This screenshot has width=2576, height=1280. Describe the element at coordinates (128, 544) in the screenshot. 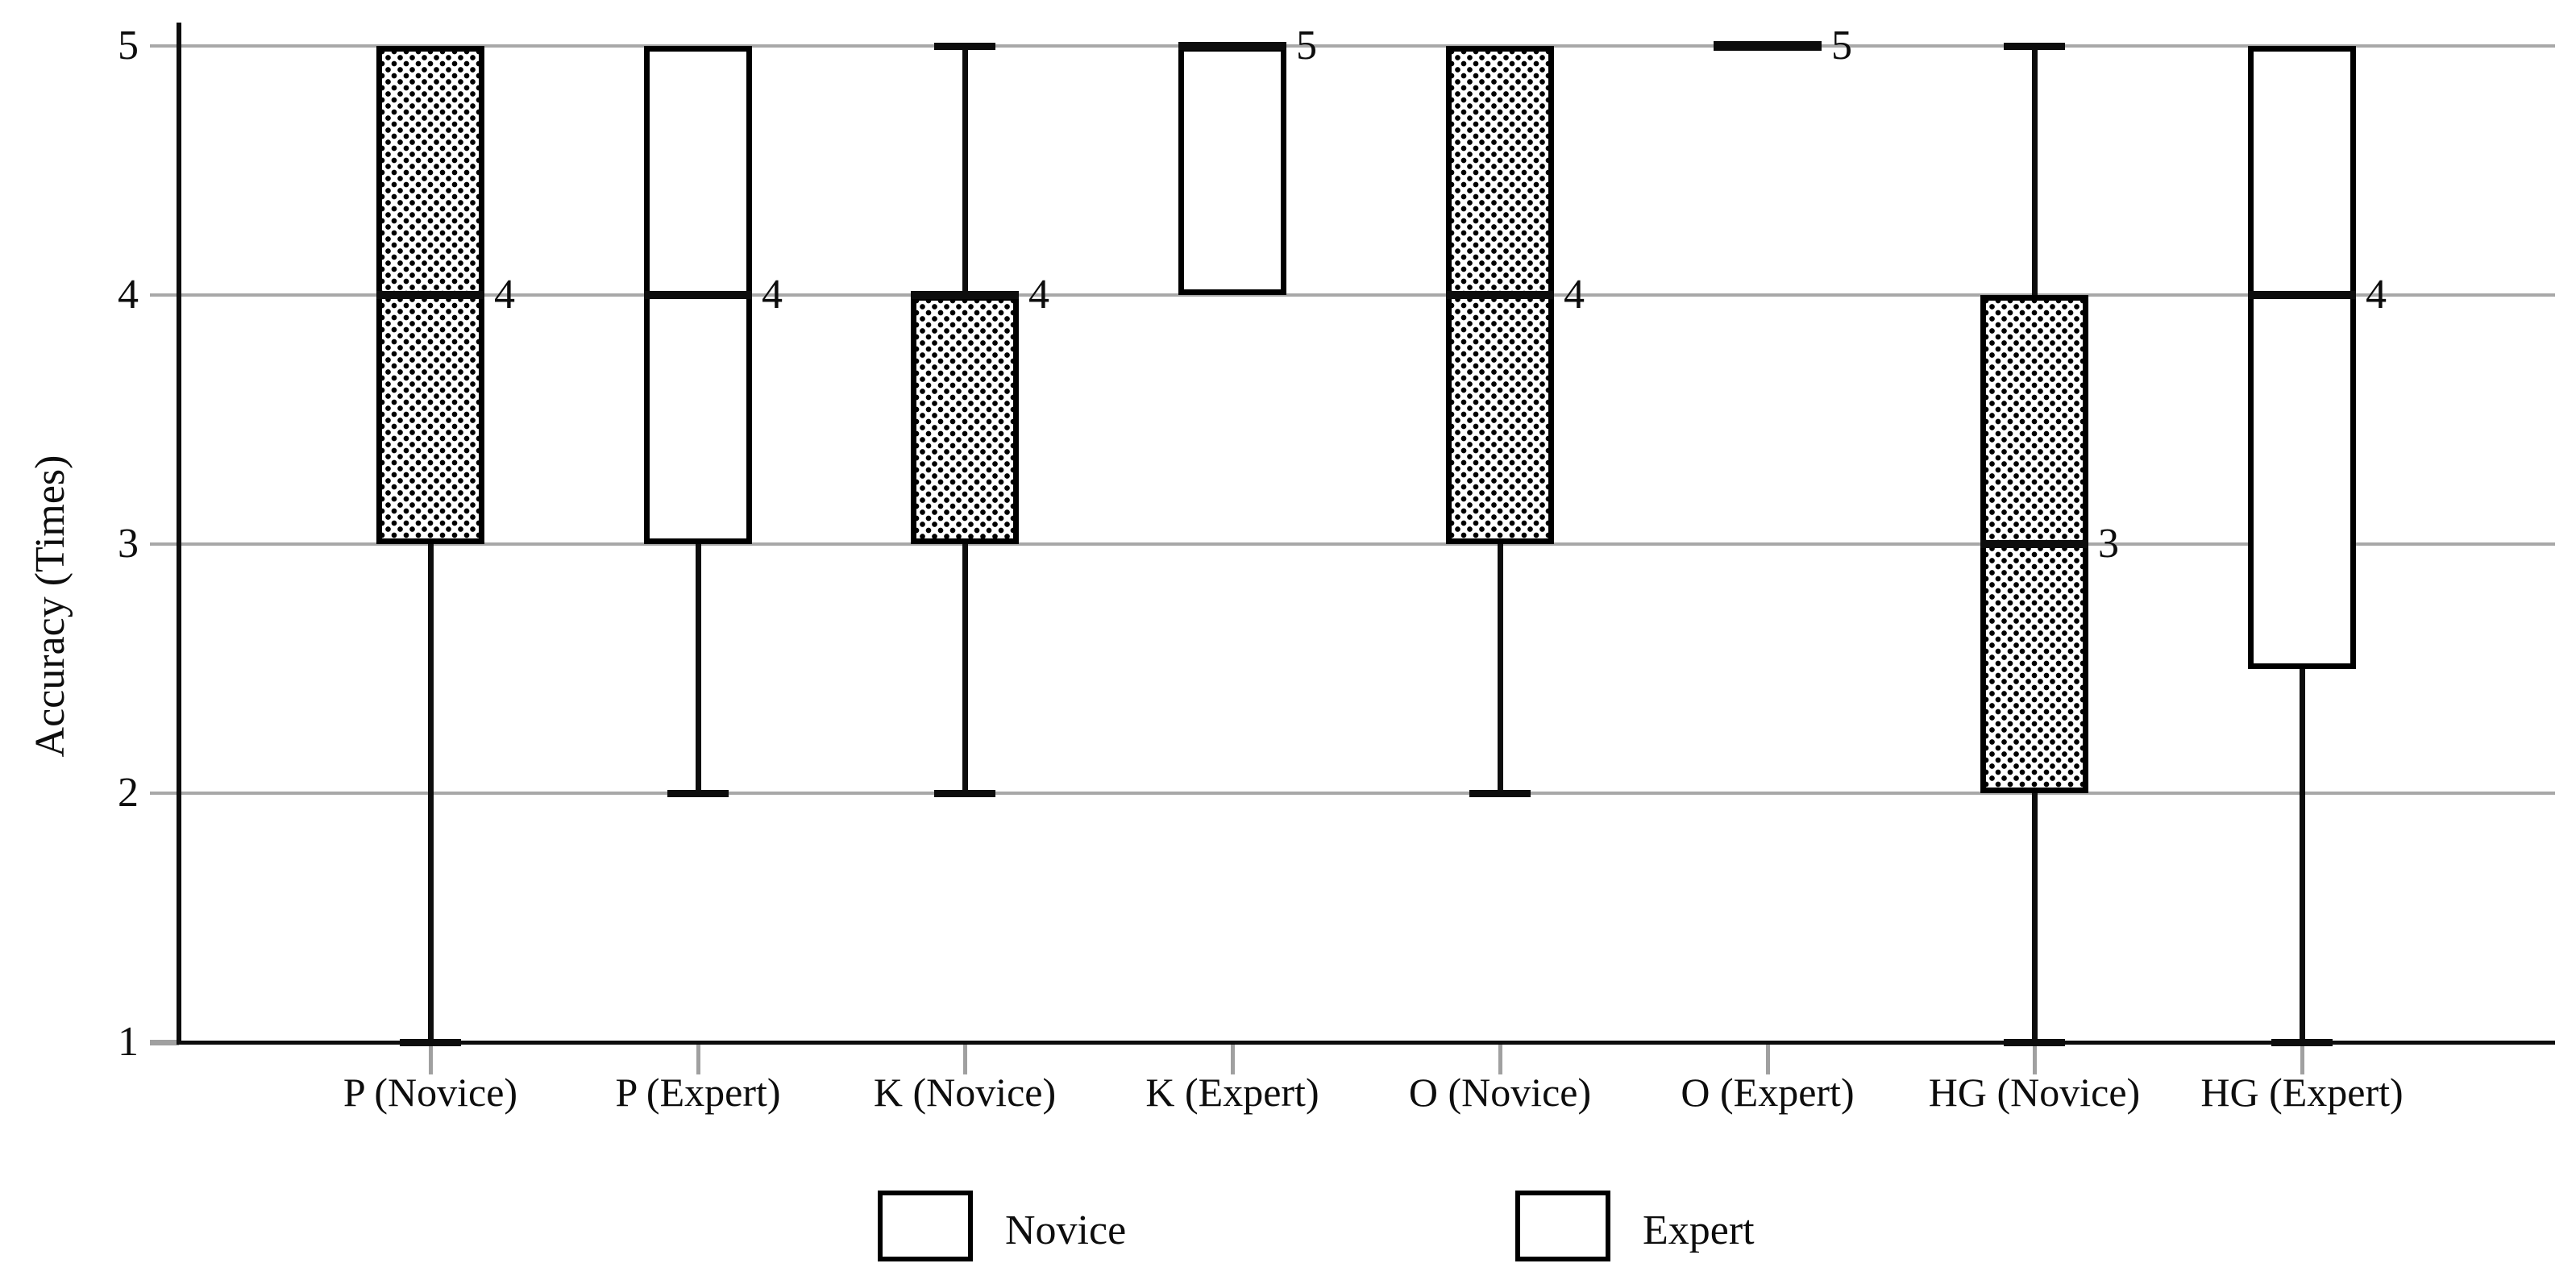

I see `y-tick-label-3: 3` at that location.